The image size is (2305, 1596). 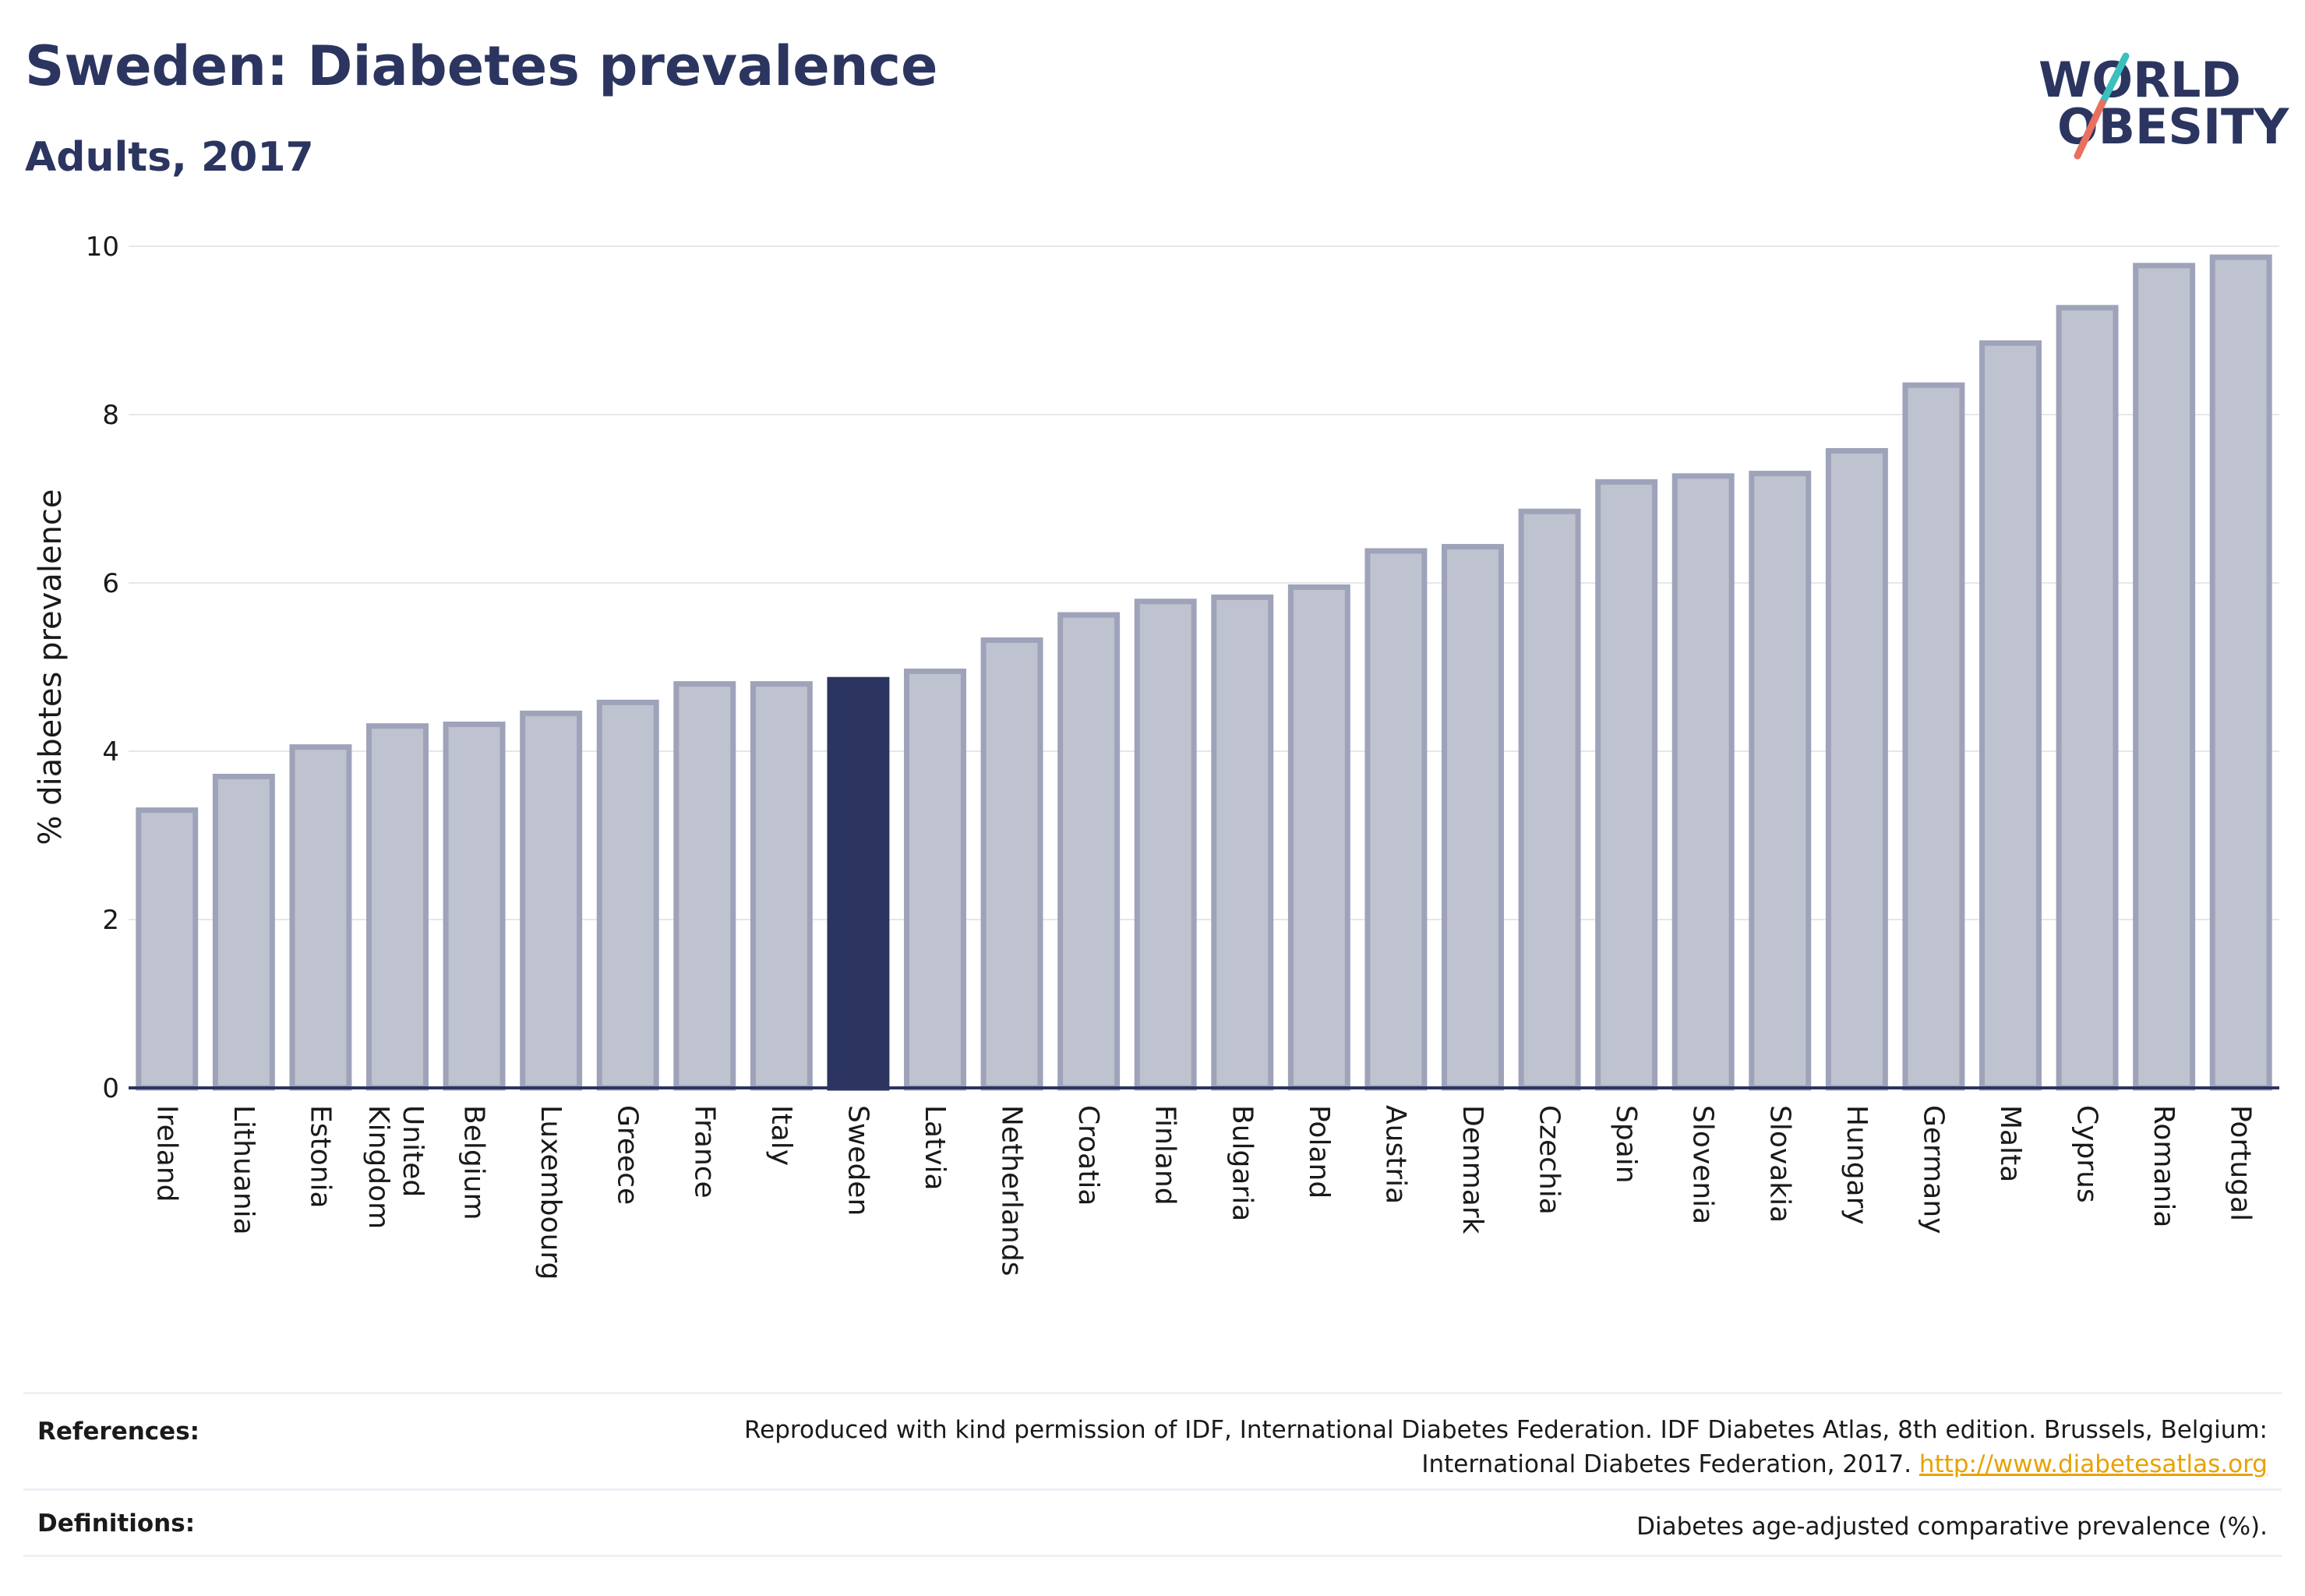 What do you see at coordinates (169, 157) in the screenshot?
I see `chart-subtitle: Adults, 2017` at bounding box center [169, 157].